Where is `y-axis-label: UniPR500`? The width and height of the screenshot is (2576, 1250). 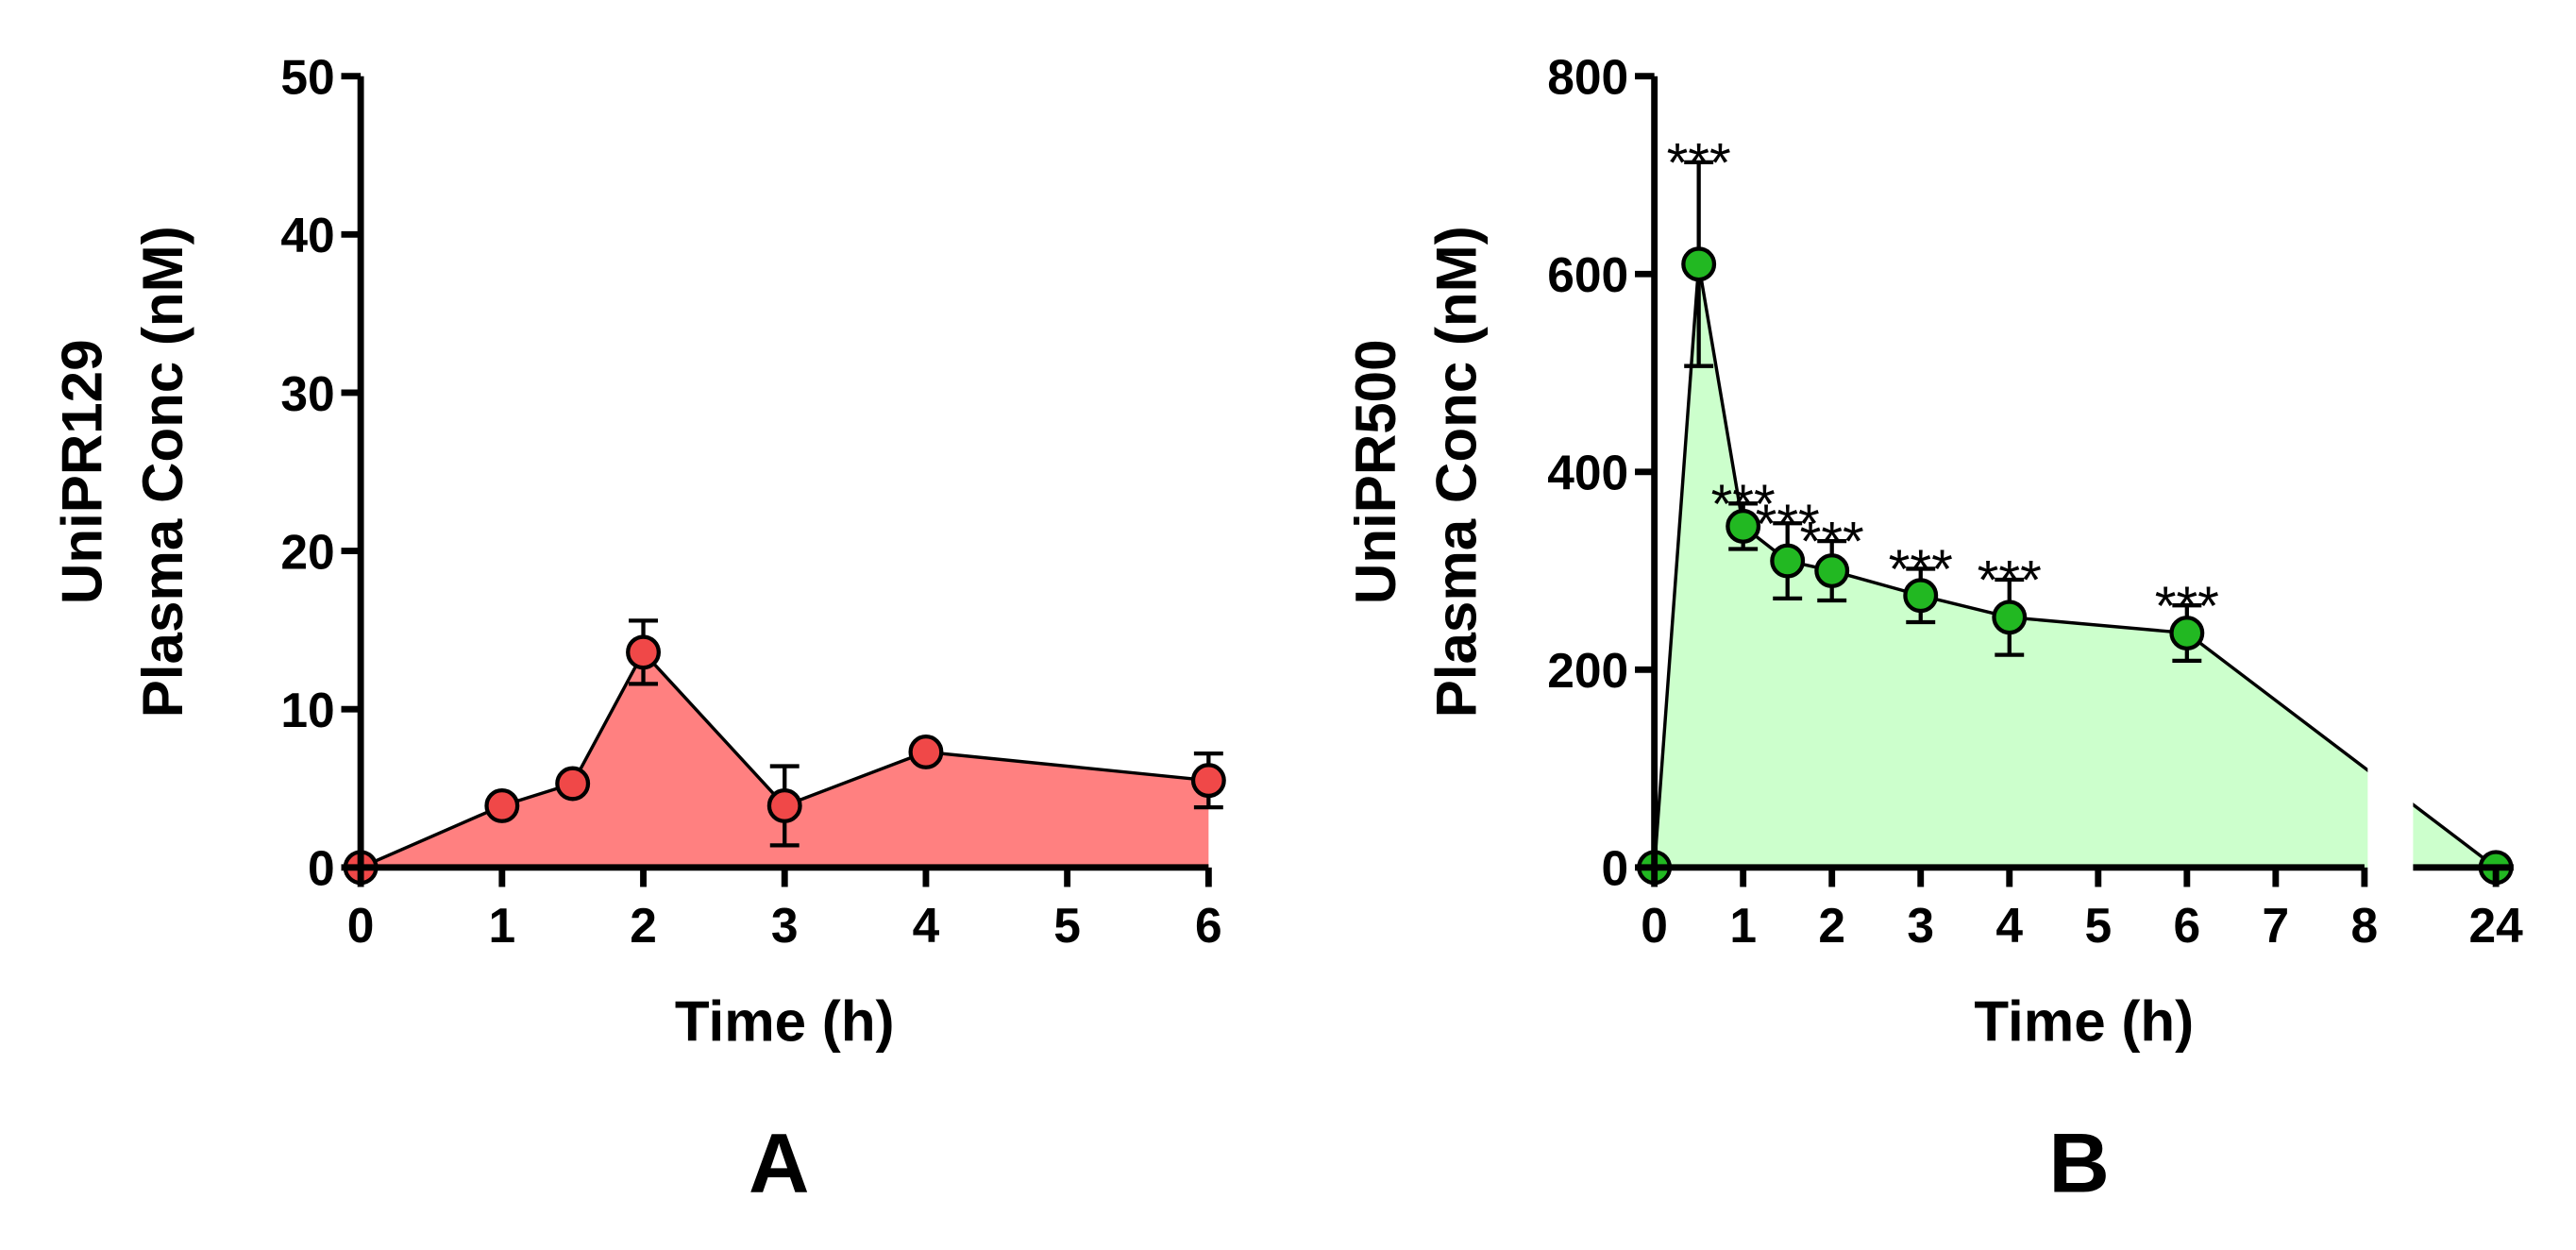 y-axis-label: UniPR500 is located at coordinates (1375, 471).